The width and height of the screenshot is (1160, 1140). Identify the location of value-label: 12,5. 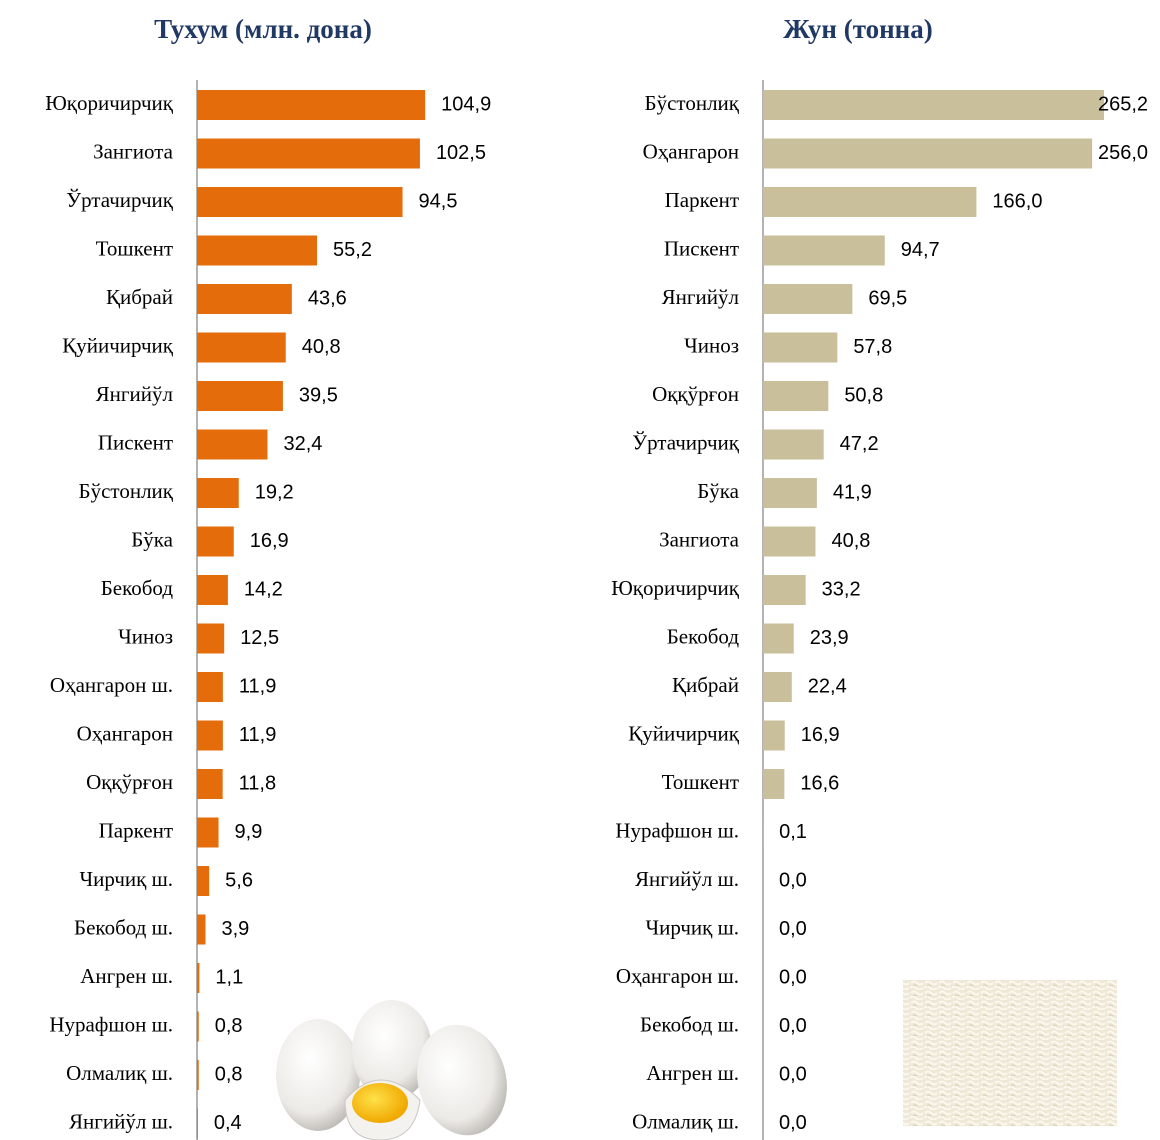
(259, 638).